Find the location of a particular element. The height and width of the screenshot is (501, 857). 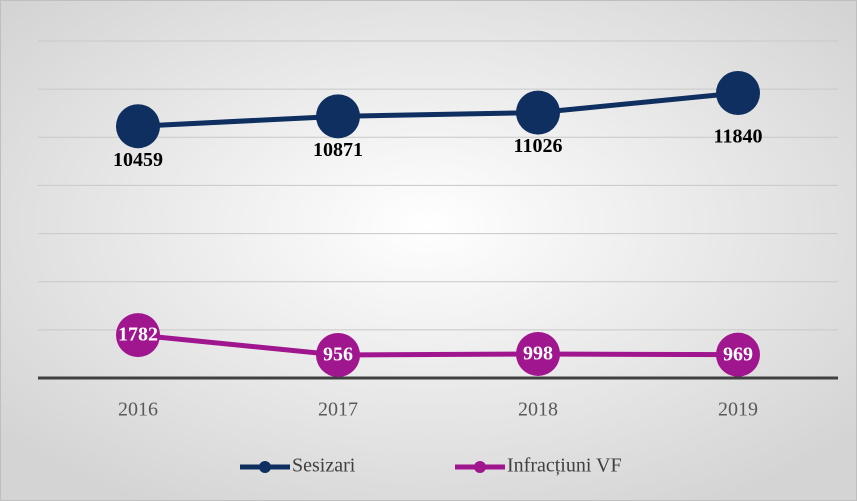

x-tick-label: 2017 is located at coordinates (338, 410).